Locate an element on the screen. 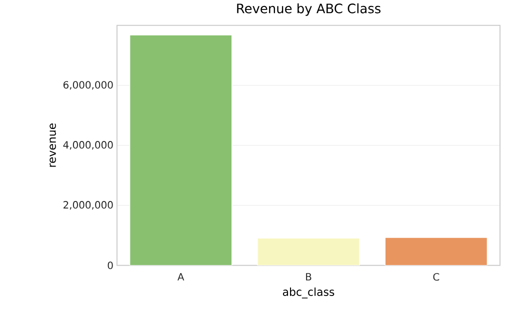 This screenshot has height=328, width=514. chart-title: Revenue by ABC Class is located at coordinates (309, 9).